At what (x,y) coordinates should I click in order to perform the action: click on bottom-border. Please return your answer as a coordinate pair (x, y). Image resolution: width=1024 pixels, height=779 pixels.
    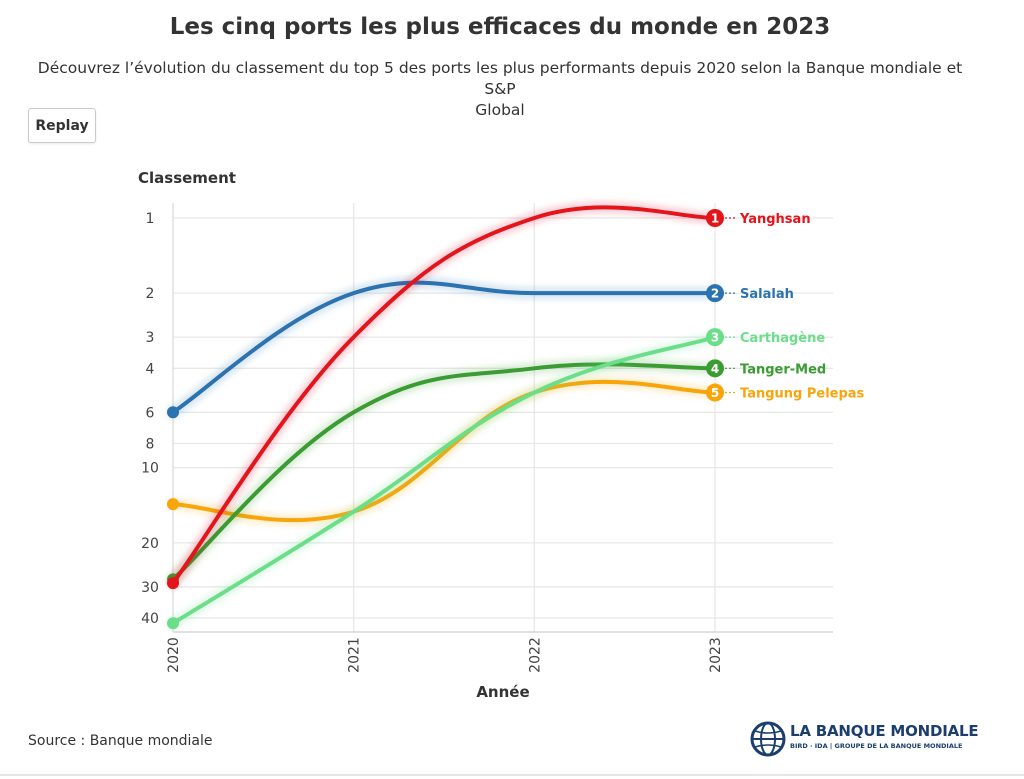
    Looking at the image, I should click on (512, 775).